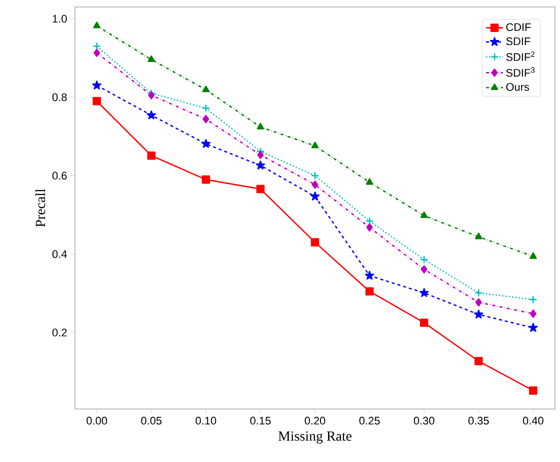 This screenshot has width=560, height=462. Describe the element at coordinates (424, 420) in the screenshot. I see `x-tick-label: 0.30` at that location.